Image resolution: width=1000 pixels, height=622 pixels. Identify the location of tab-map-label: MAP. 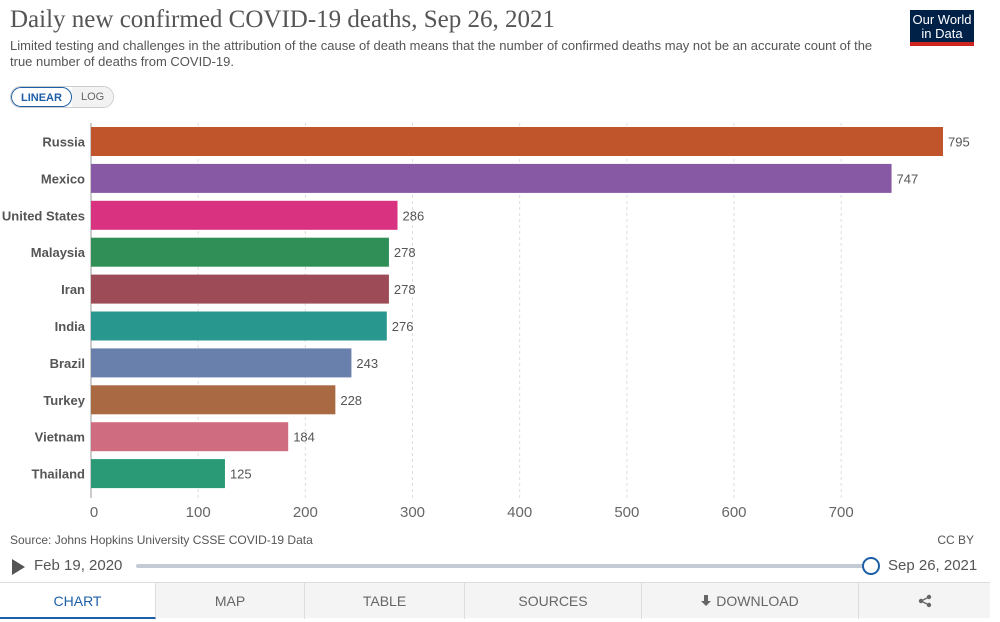
(230, 601).